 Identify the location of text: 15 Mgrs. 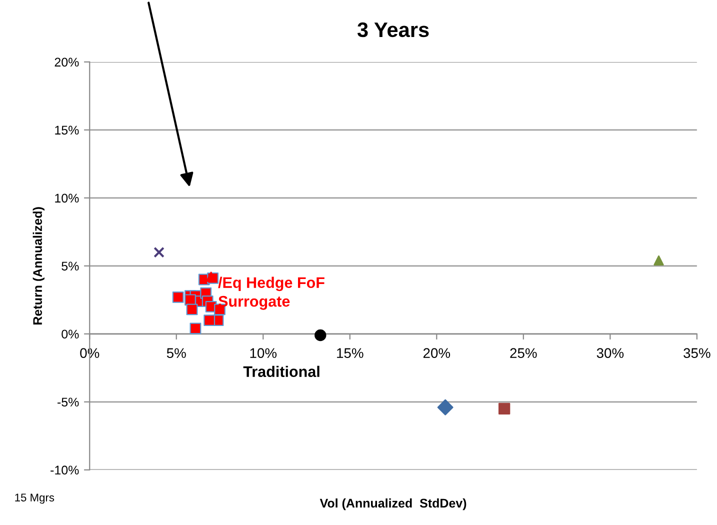
(34, 499).